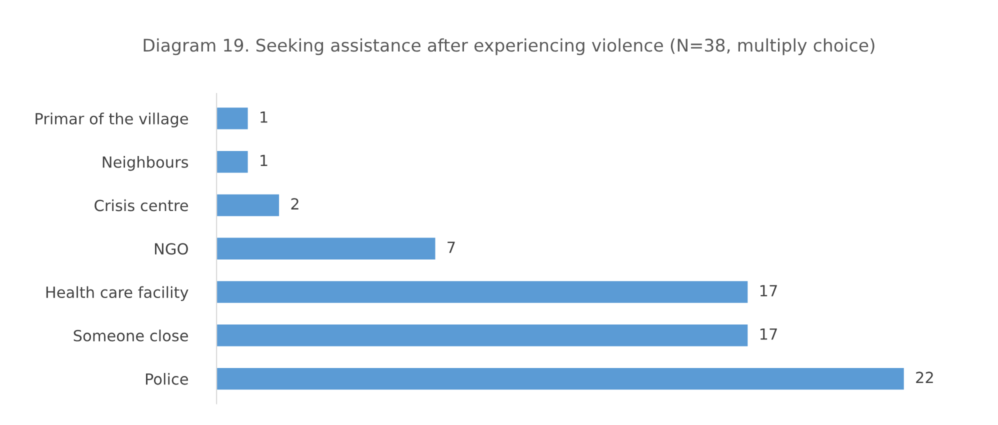 This screenshot has width=998, height=425. I want to click on y-tick-label: Someone close, so click(131, 336).